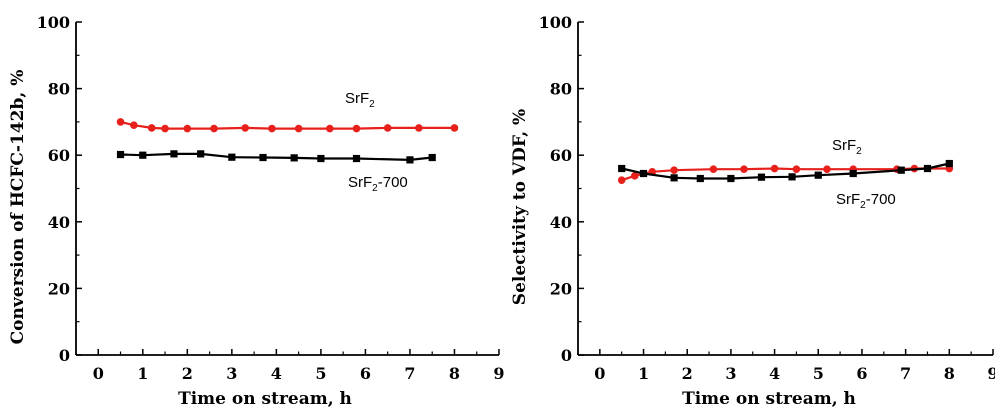  What do you see at coordinates (18, 207) in the screenshot?
I see `y-axis-title: Conversion of HCFC-142b, %` at bounding box center [18, 207].